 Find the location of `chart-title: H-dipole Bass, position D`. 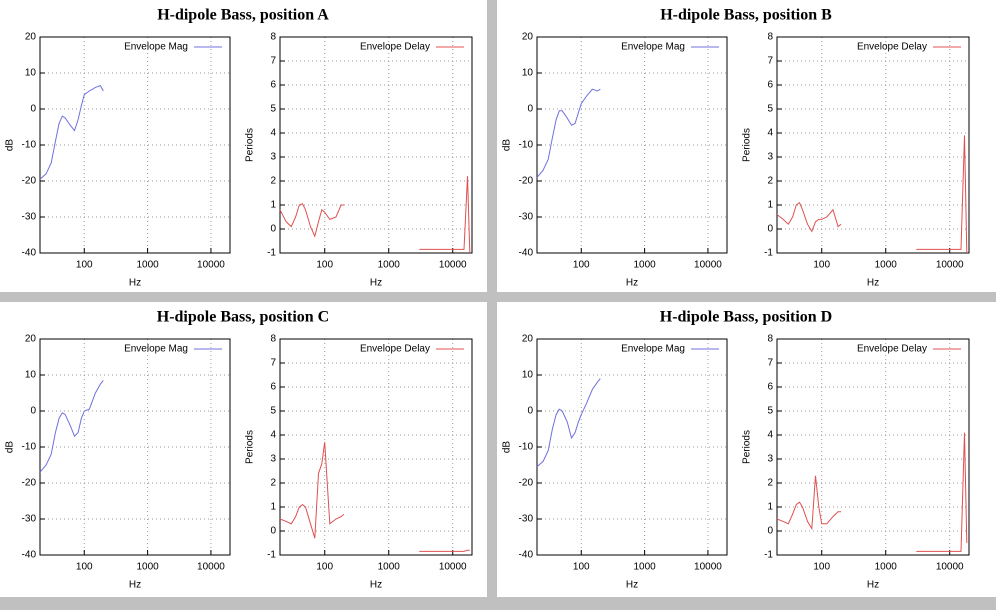

chart-title: H-dipole Bass, position D is located at coordinates (746, 317).